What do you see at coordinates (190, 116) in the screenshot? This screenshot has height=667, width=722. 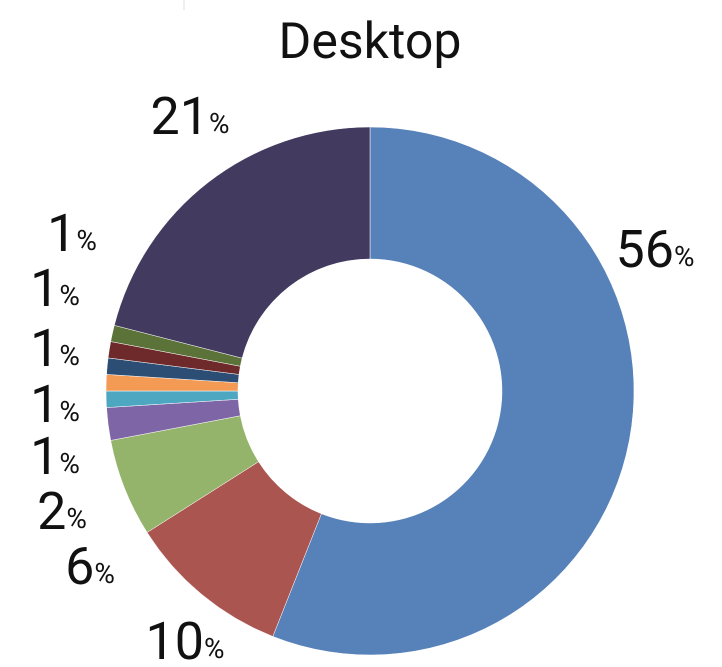 I see `data-label: 21%` at bounding box center [190, 116].